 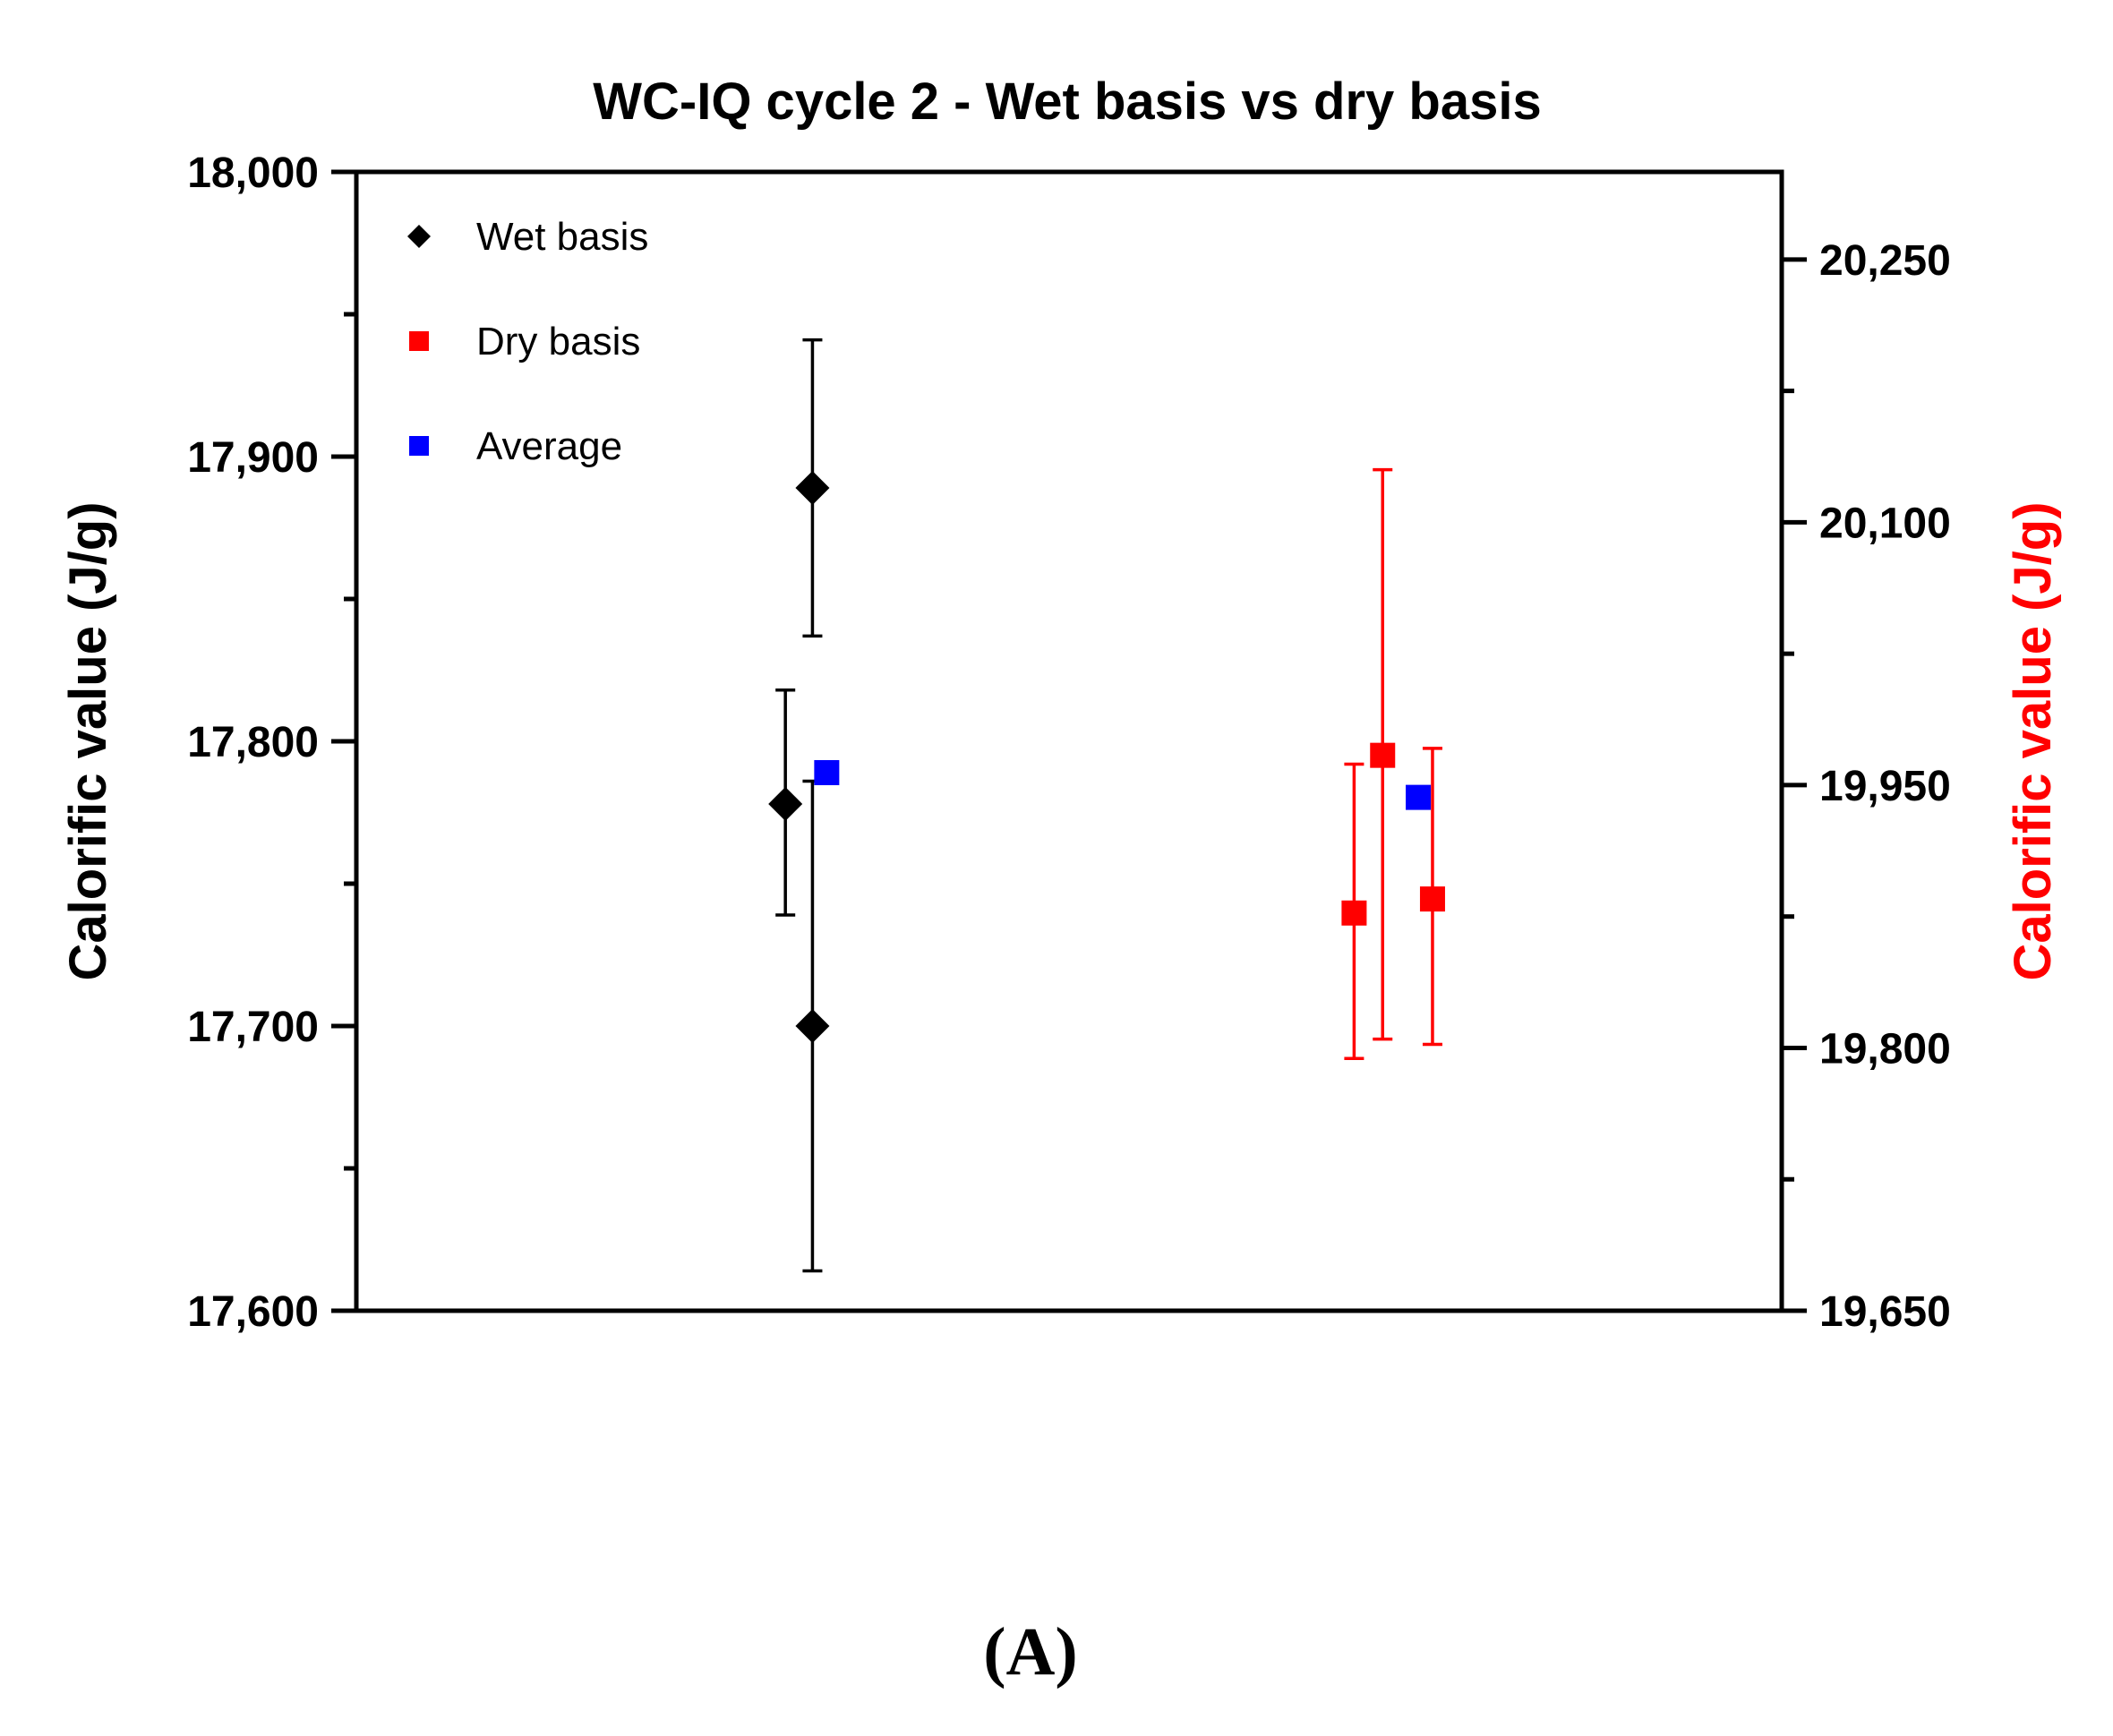 What do you see at coordinates (2033, 740) in the screenshot?
I see `right-y-axis-label: Calorific value (J/g)` at bounding box center [2033, 740].